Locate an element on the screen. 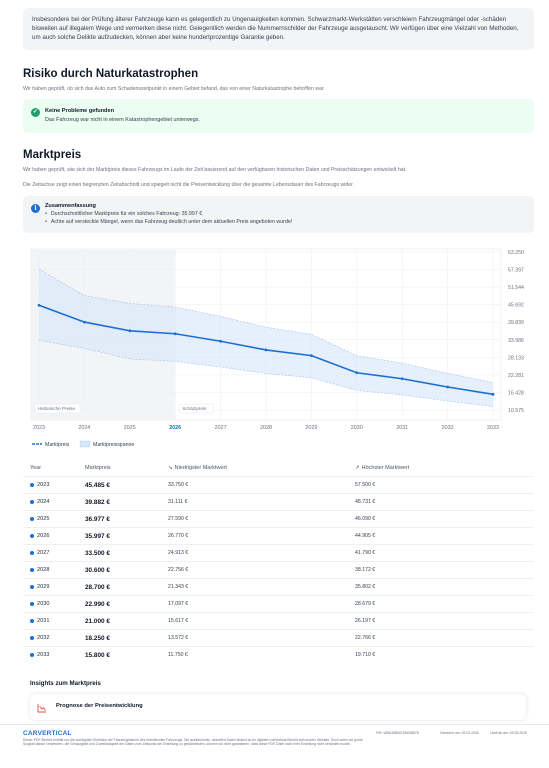 The image size is (549, 768). market-summary-title: Zusammenfassung is located at coordinates (70, 206).